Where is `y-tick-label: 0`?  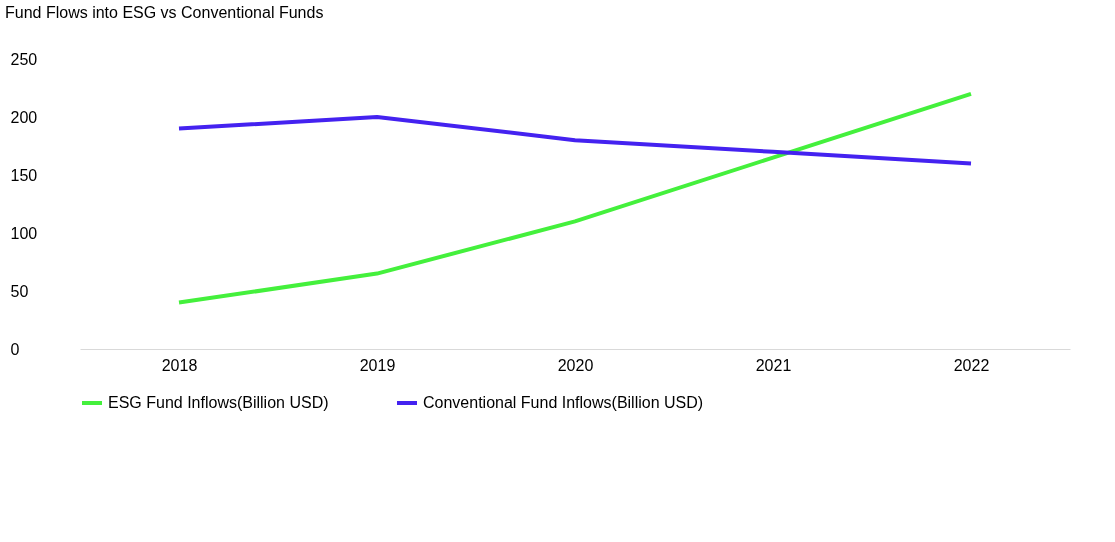
y-tick-label: 0 is located at coordinates (15, 349).